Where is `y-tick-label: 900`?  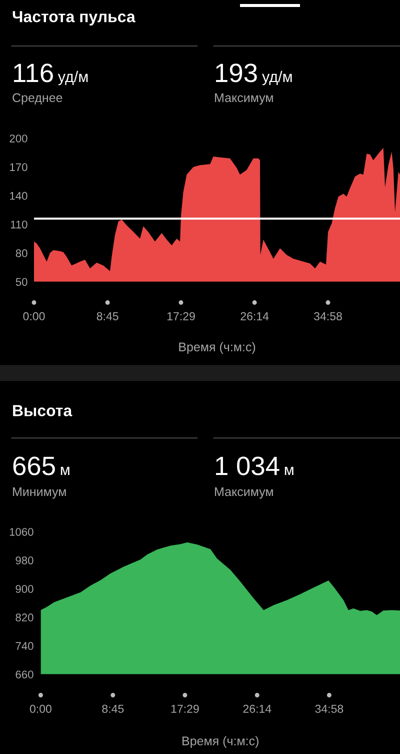 y-tick-label: 900 is located at coordinates (25, 589).